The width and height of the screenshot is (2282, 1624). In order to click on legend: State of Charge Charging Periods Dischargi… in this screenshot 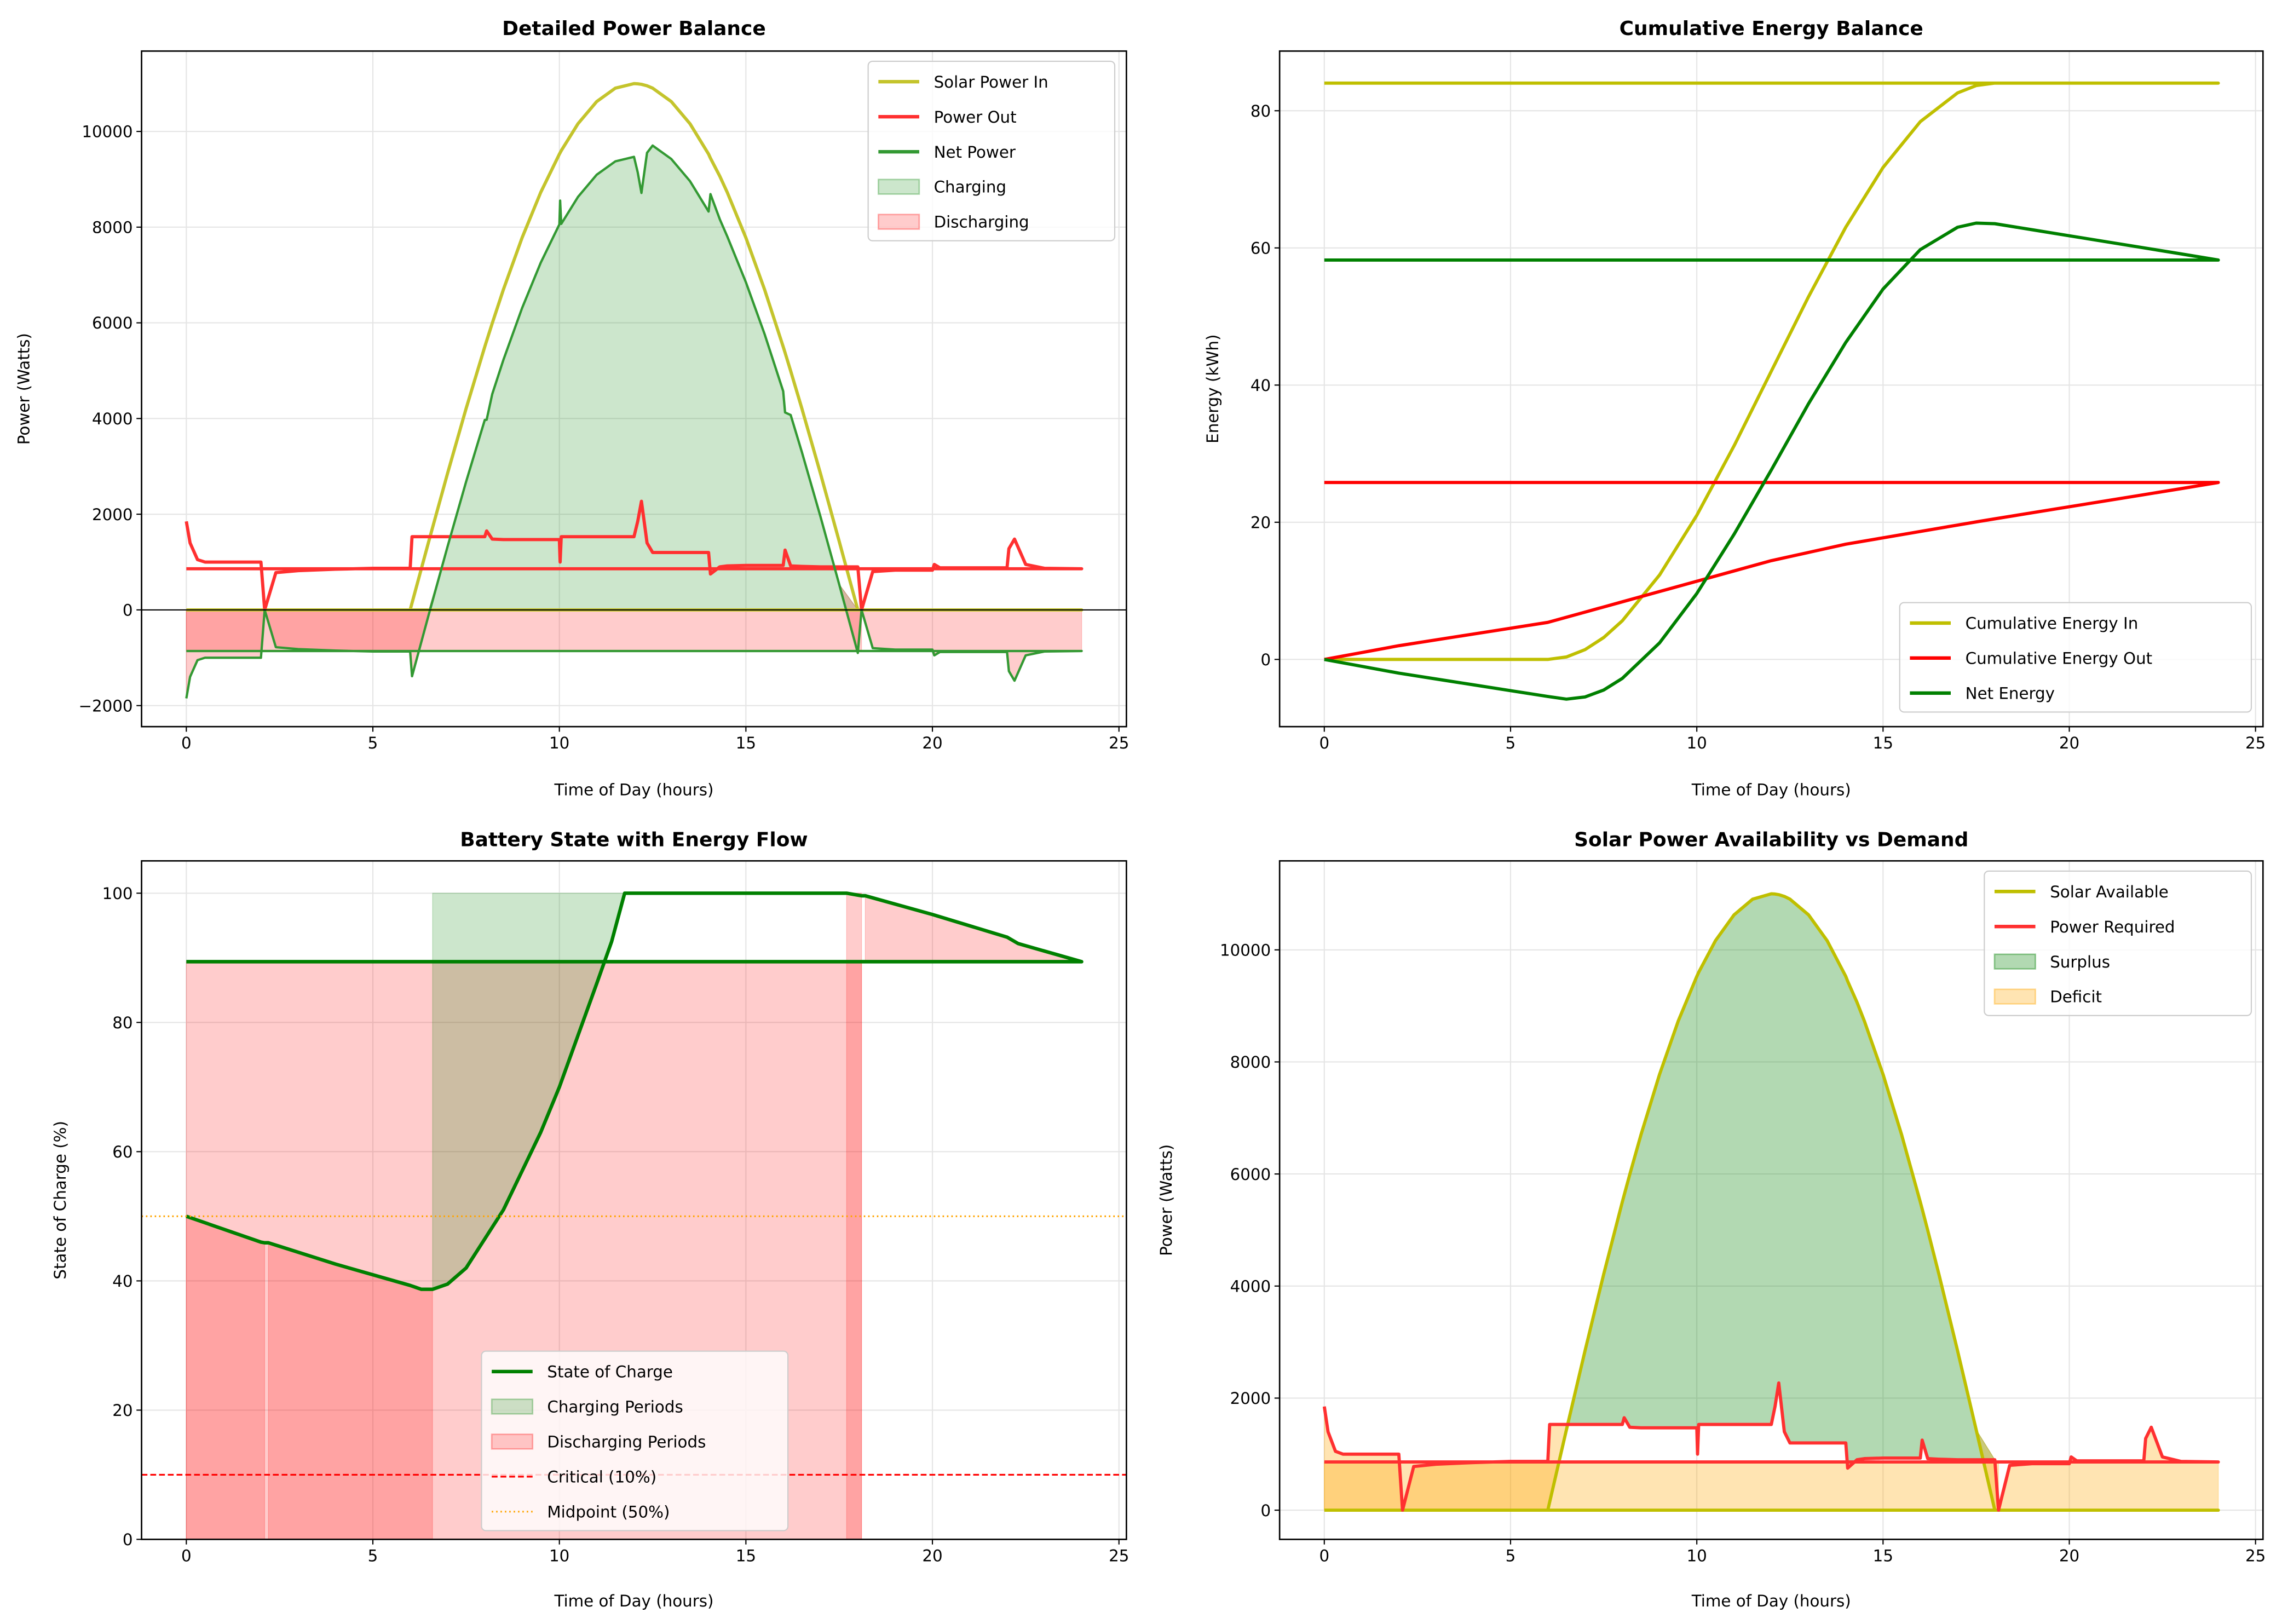, I will do `click(635, 1440)`.